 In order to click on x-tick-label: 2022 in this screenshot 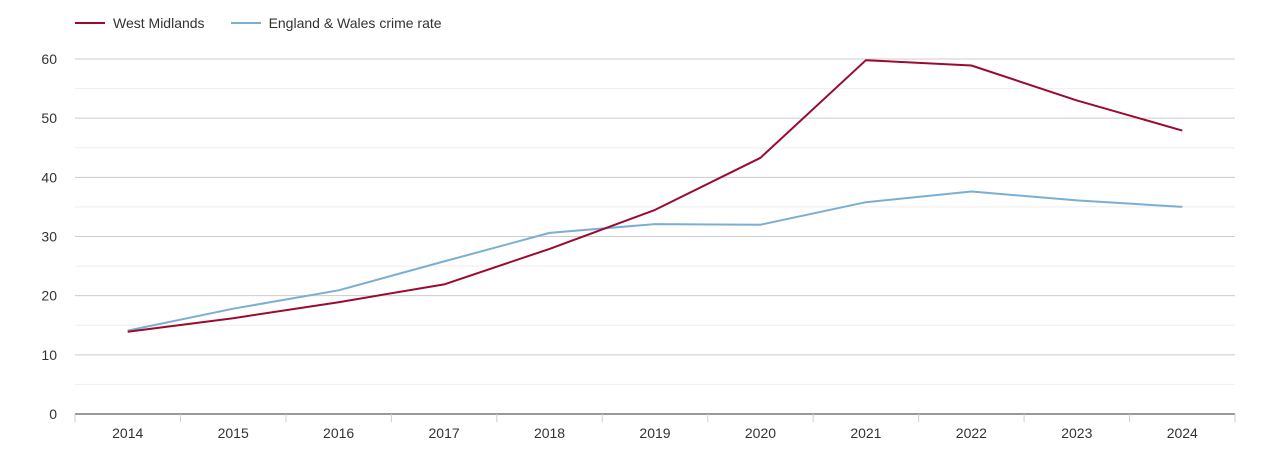, I will do `click(971, 433)`.